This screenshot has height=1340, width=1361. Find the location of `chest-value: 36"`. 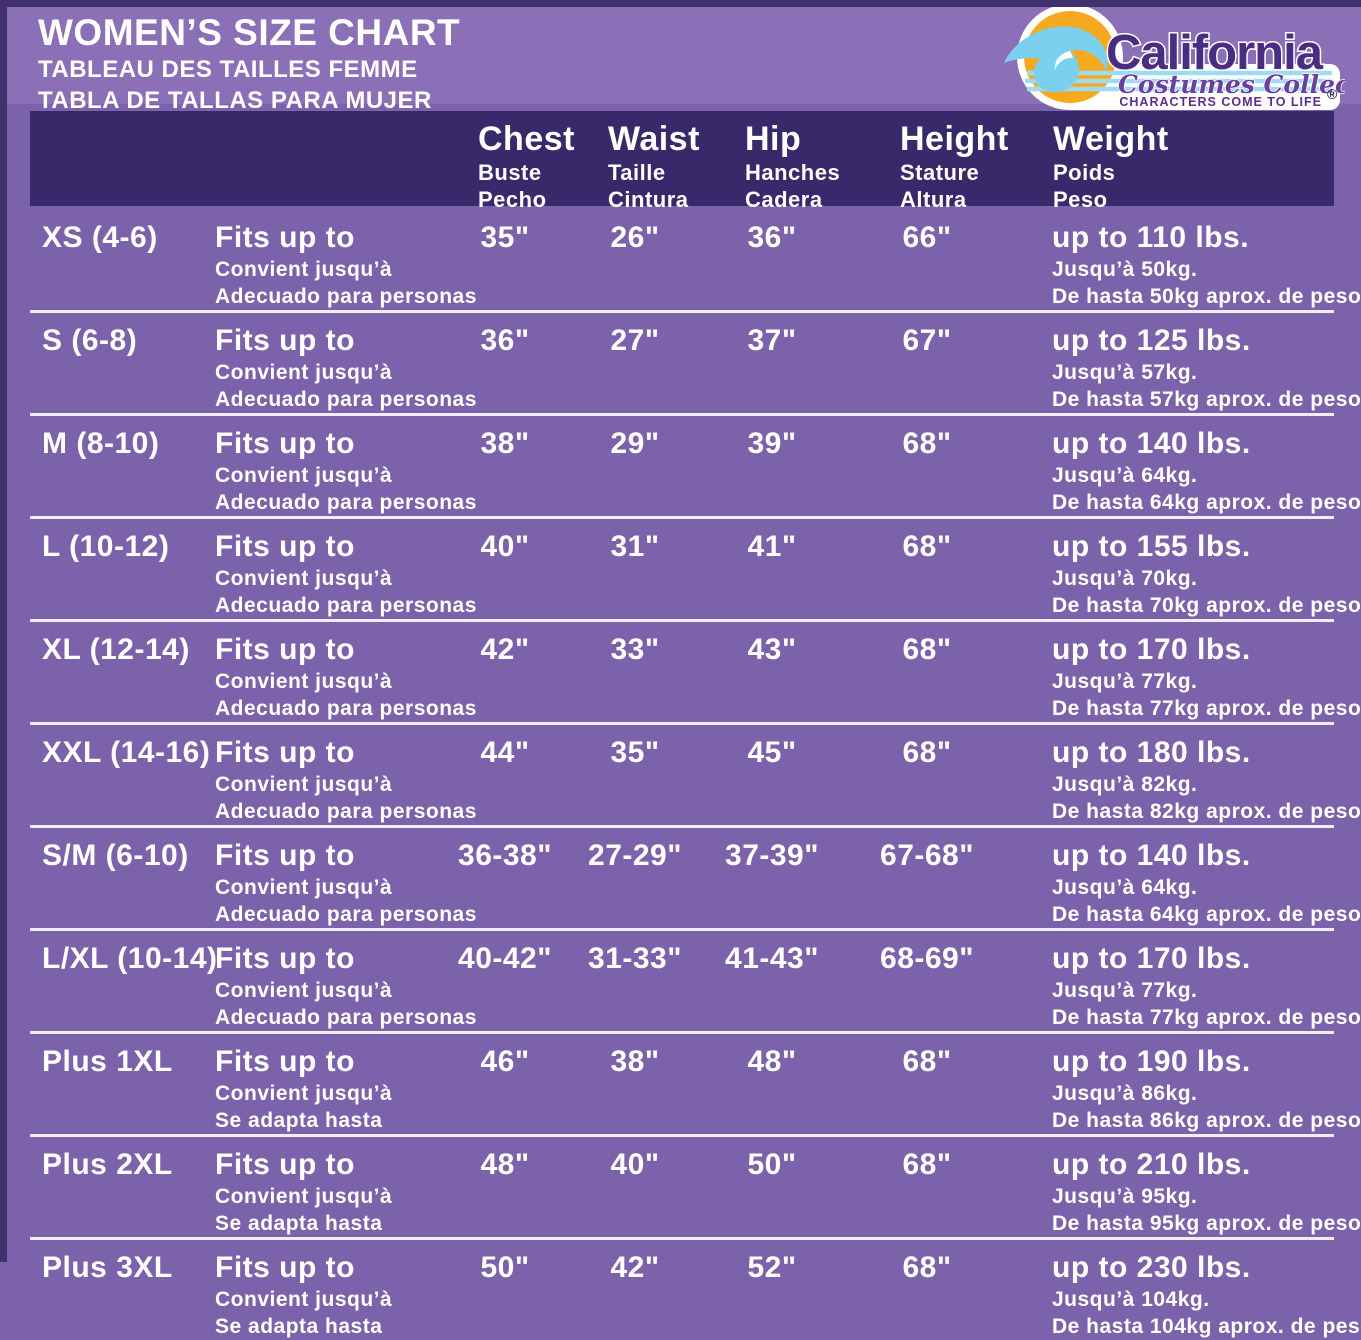

chest-value: 36" is located at coordinates (505, 340).